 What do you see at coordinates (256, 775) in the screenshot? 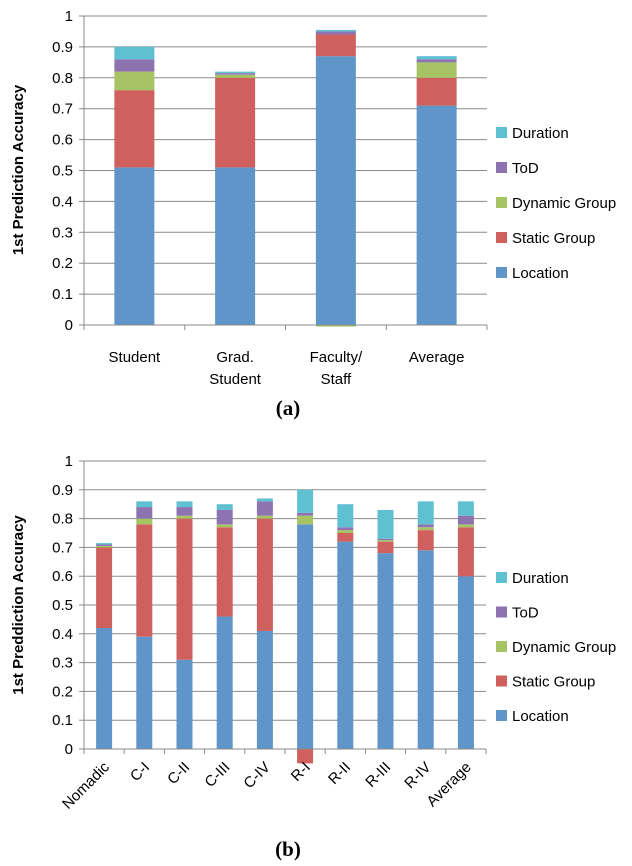
I see `x-tick-label: C-IV` at bounding box center [256, 775].